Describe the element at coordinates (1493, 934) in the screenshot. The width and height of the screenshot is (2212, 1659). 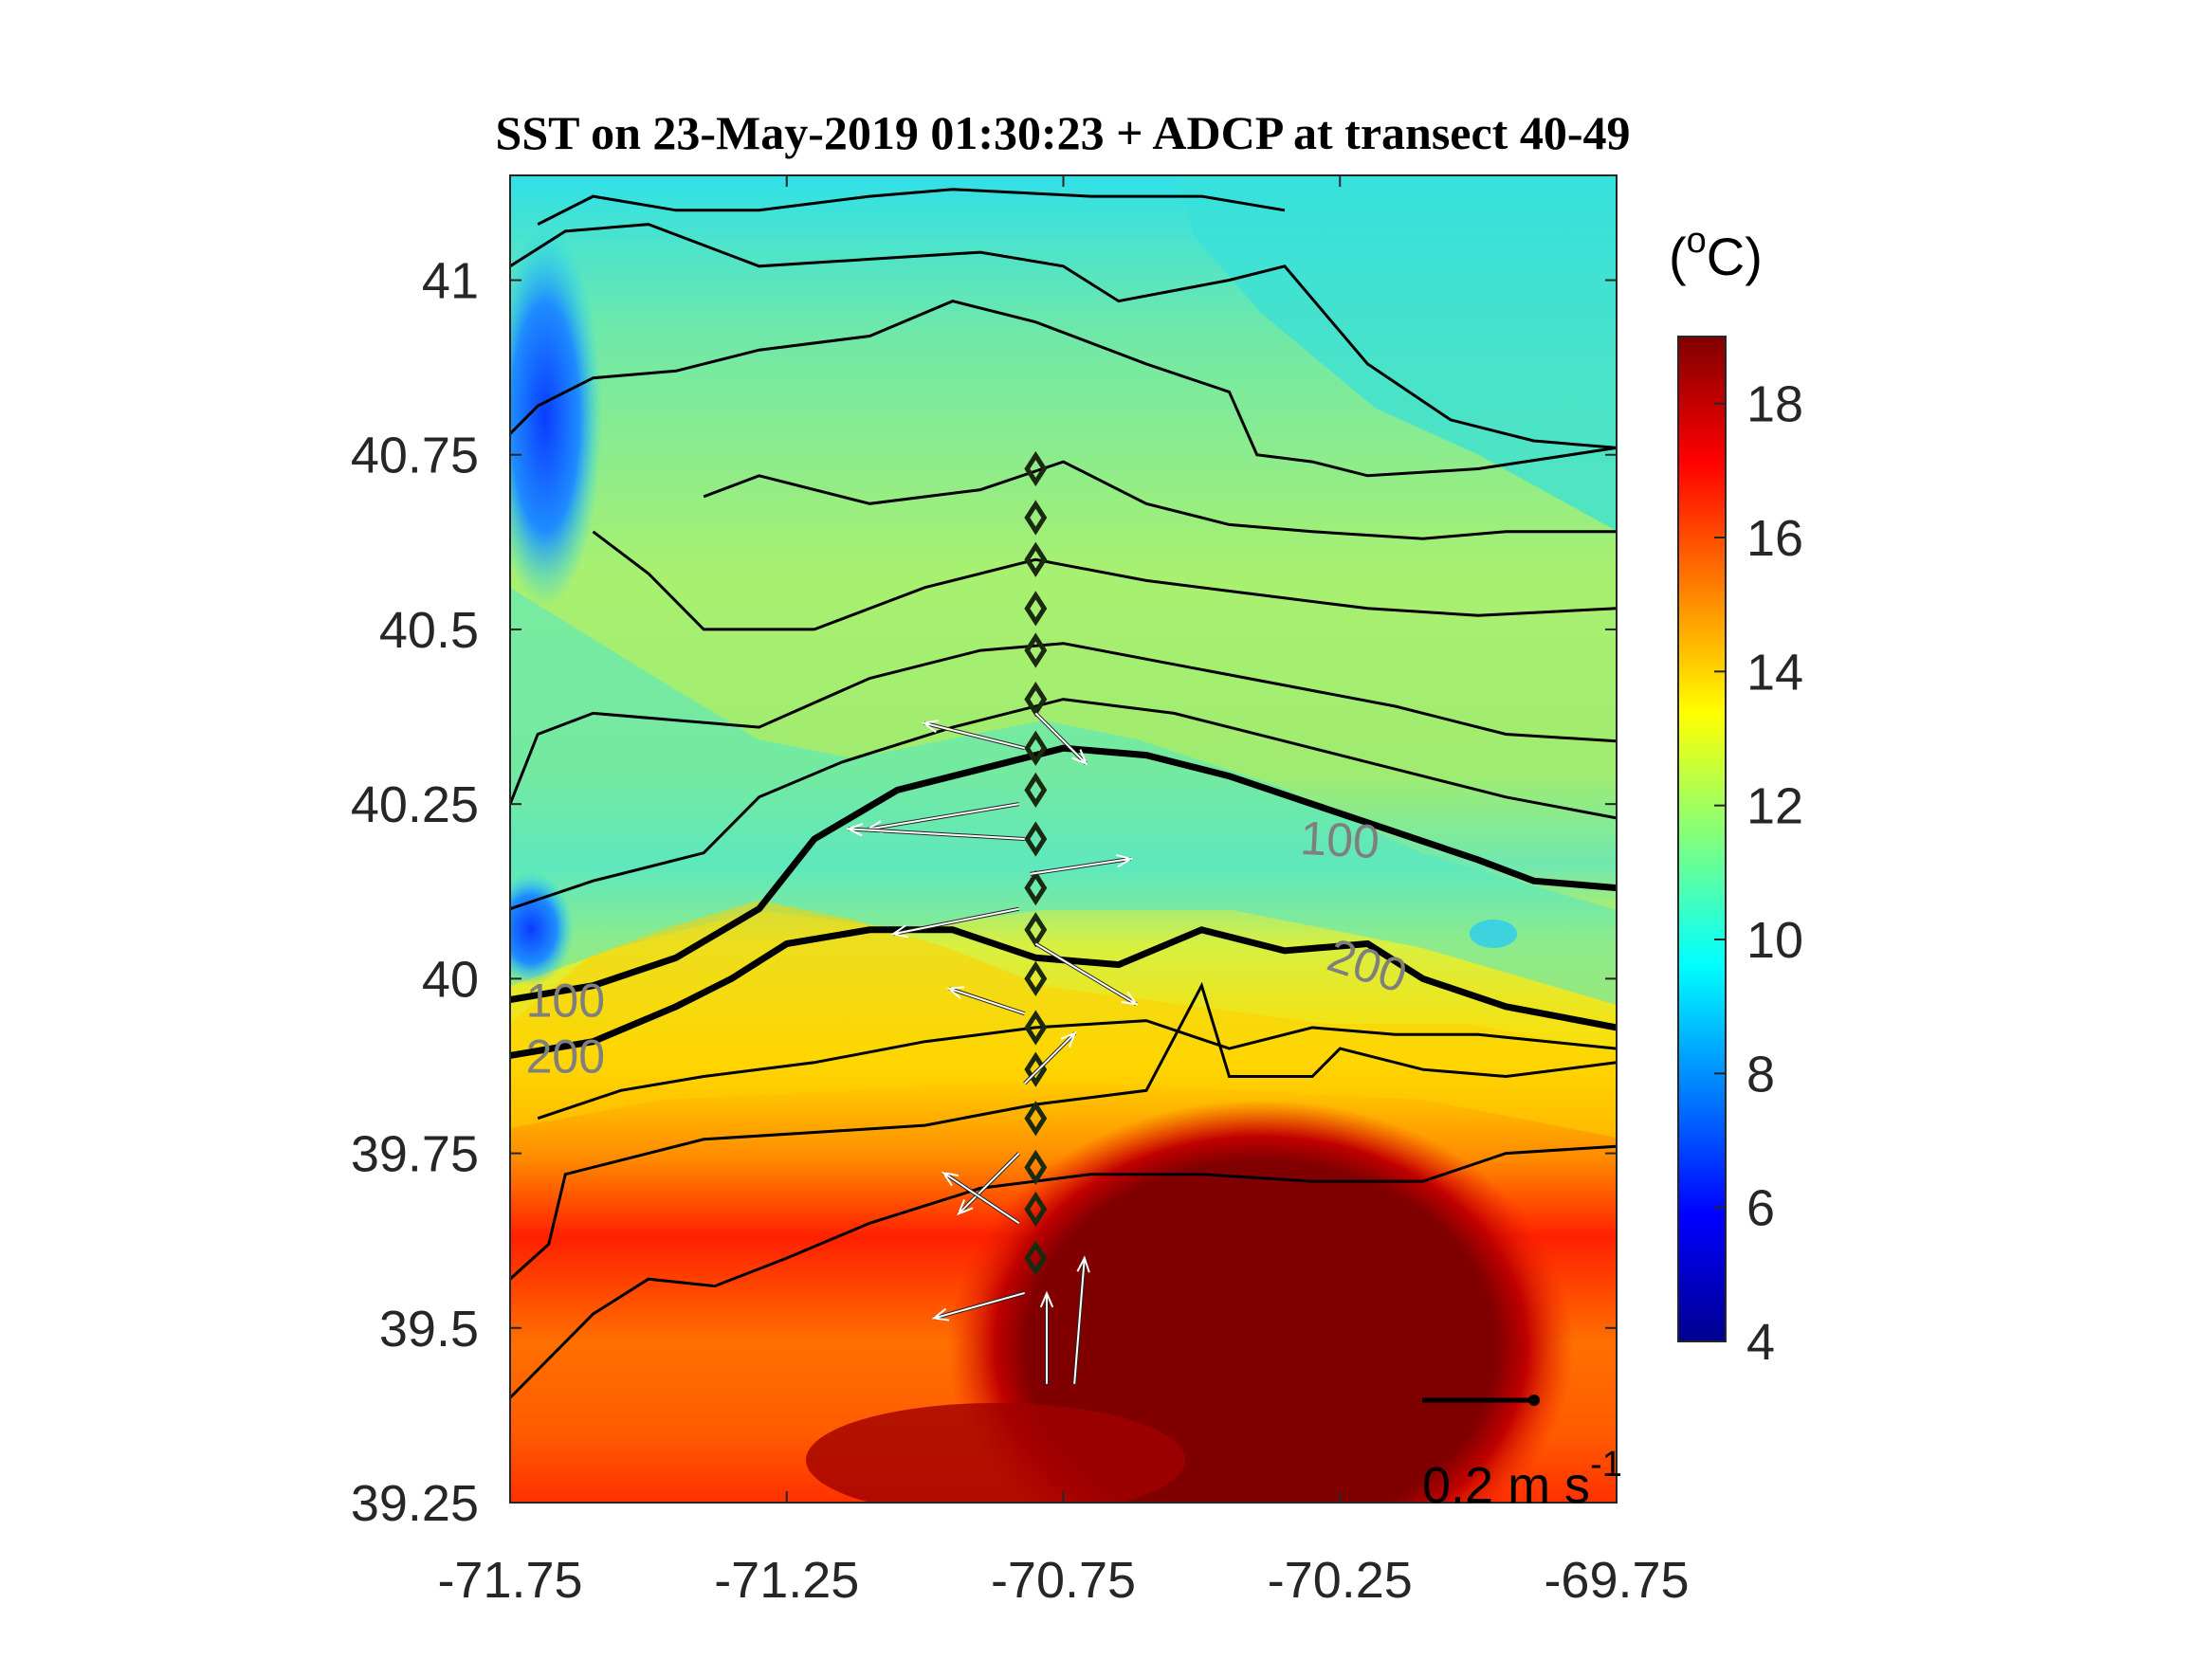
I see `sst-cold-east` at that location.